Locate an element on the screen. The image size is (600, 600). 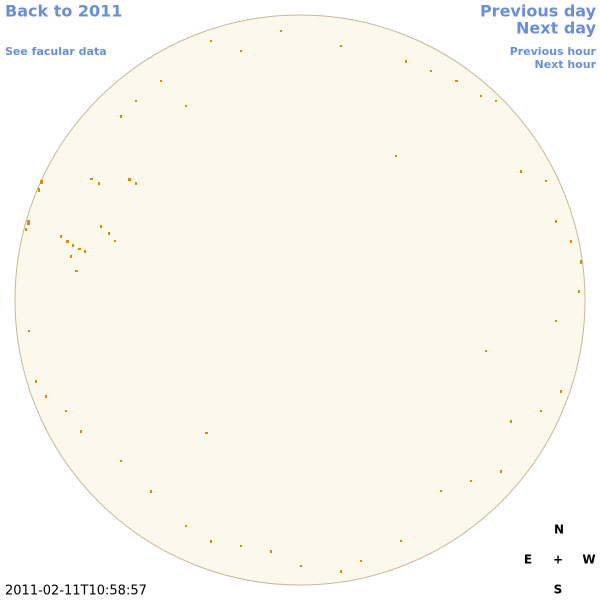
compass-west: W is located at coordinates (588, 560).